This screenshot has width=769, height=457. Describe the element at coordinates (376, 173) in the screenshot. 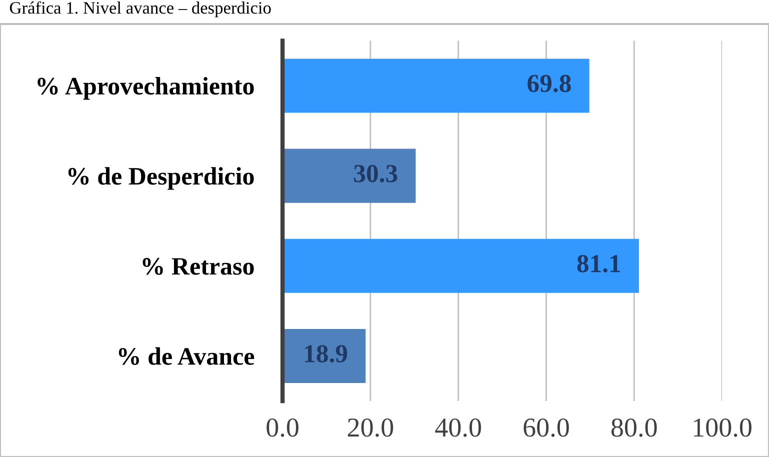

I see `data-label: 30.3` at that location.